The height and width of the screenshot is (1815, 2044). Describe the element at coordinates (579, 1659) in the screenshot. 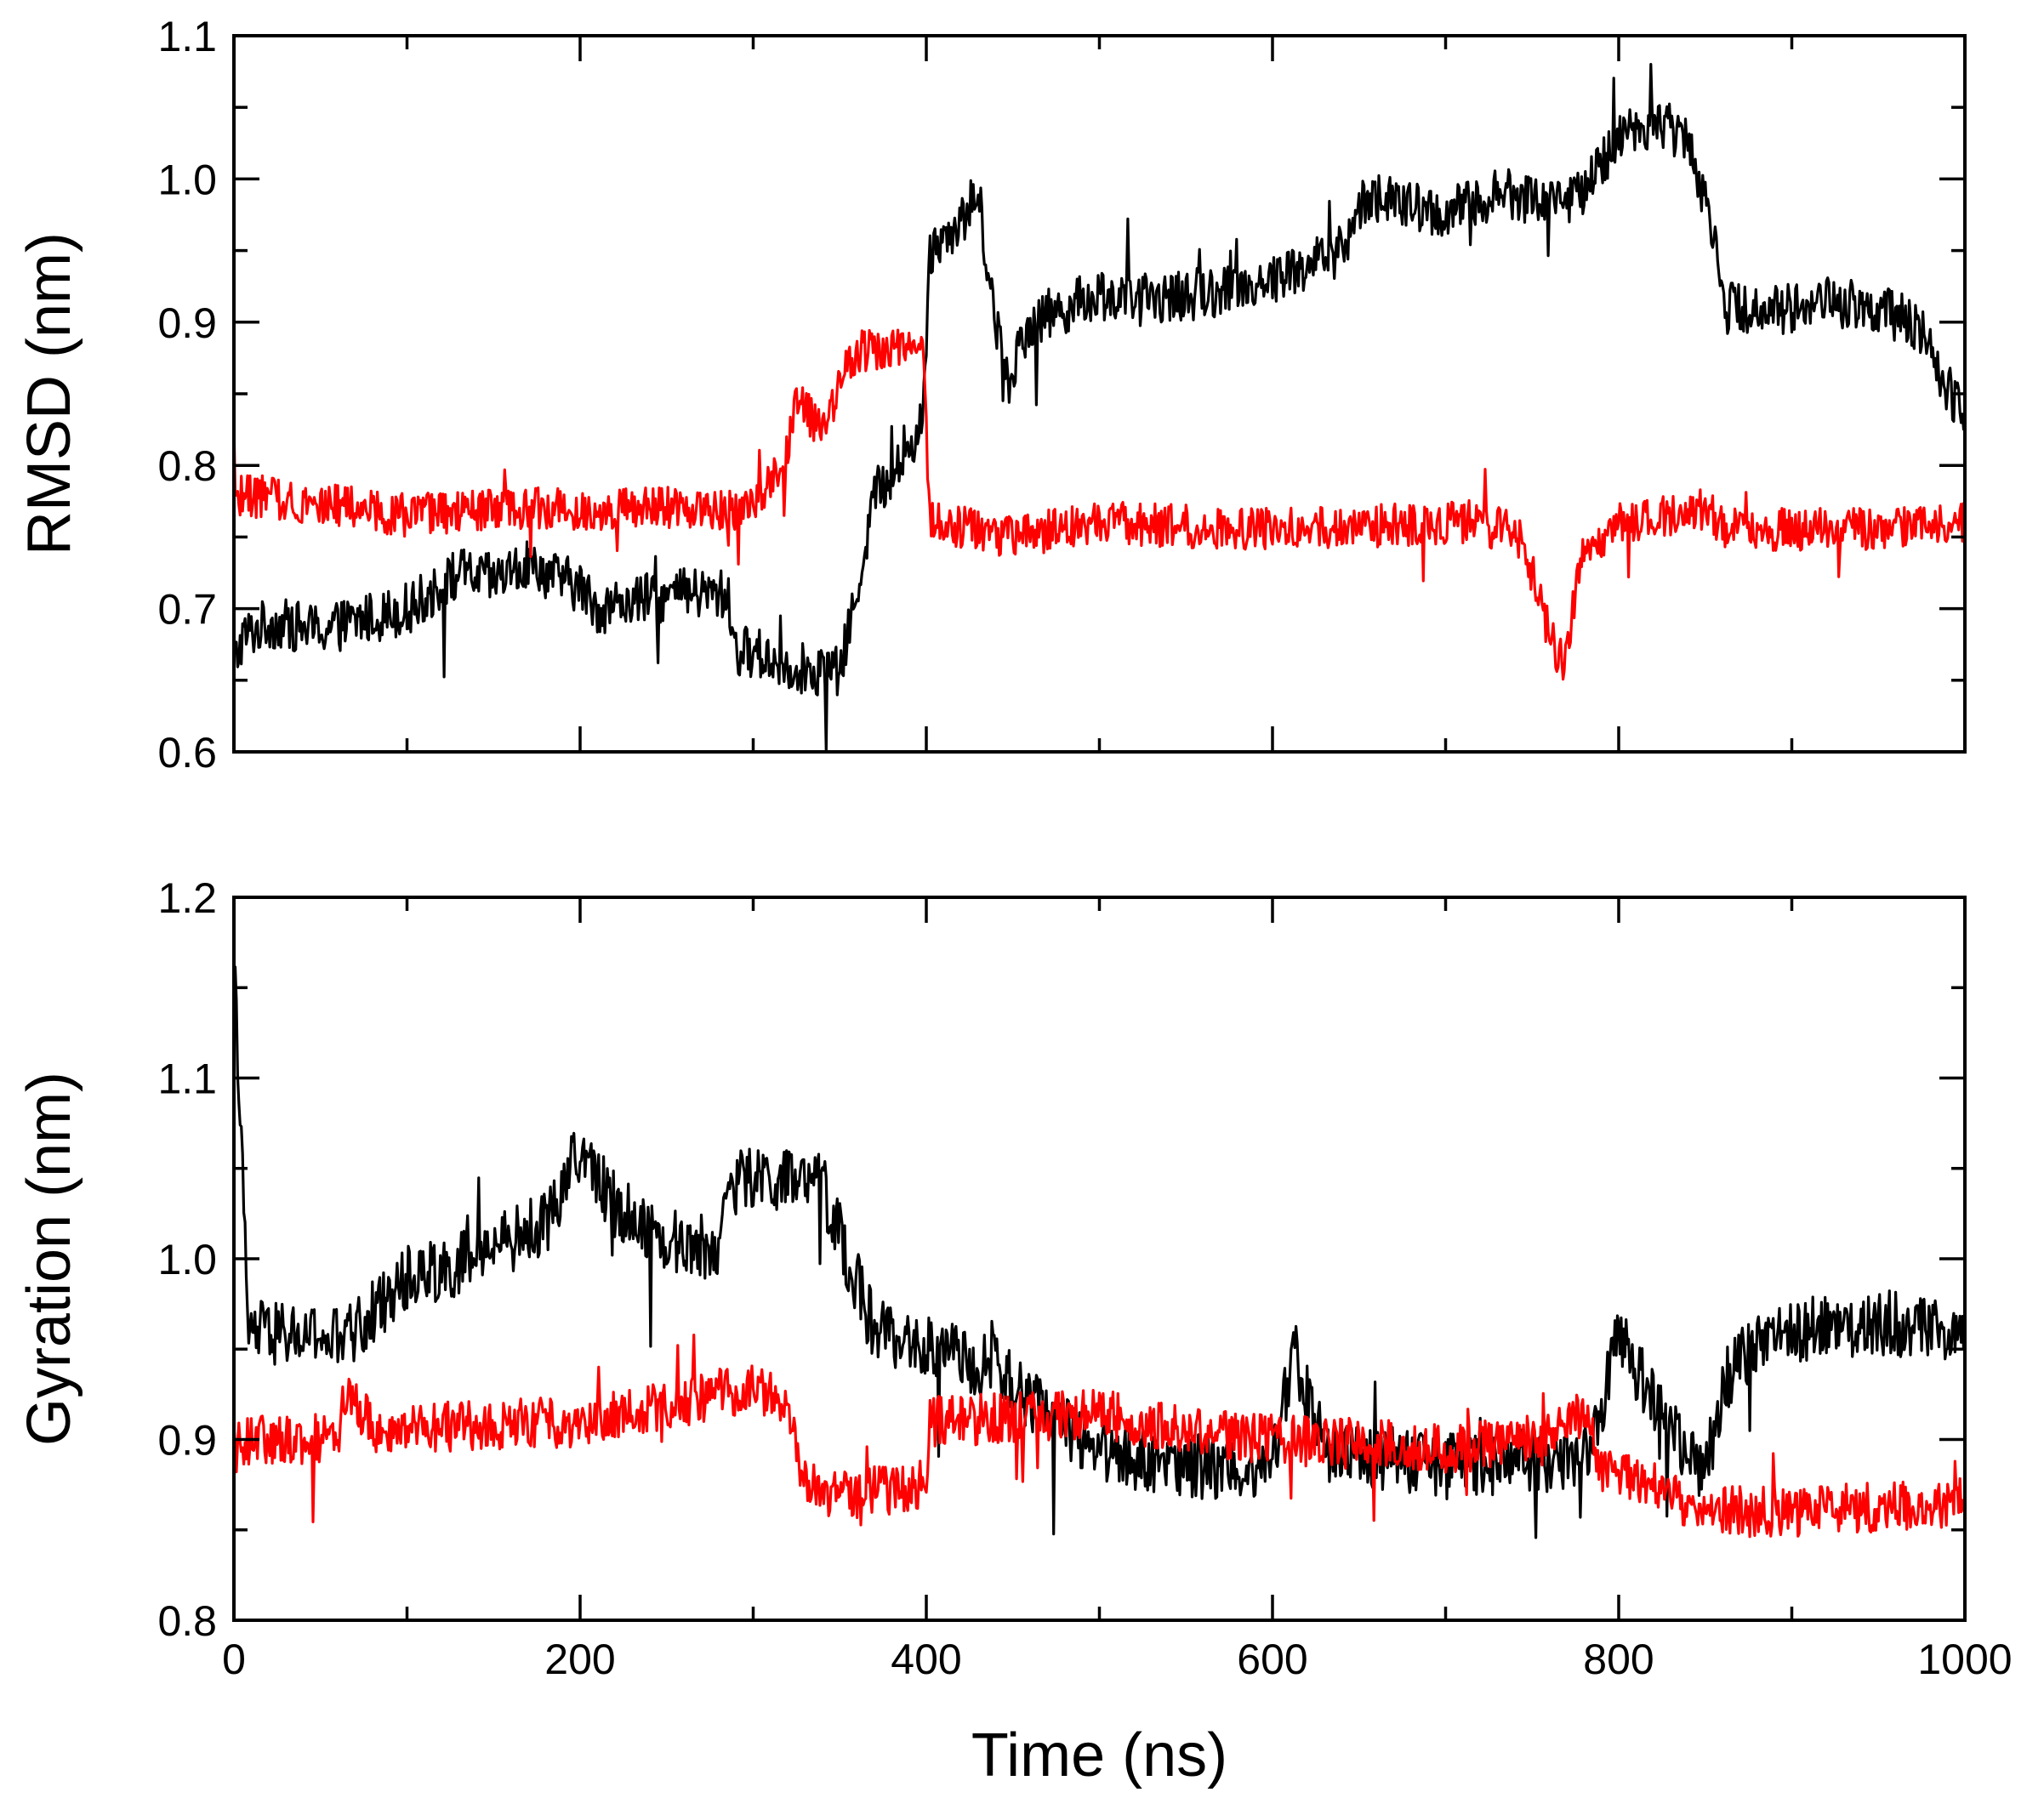

I see `x-tick-label: 200` at that location.